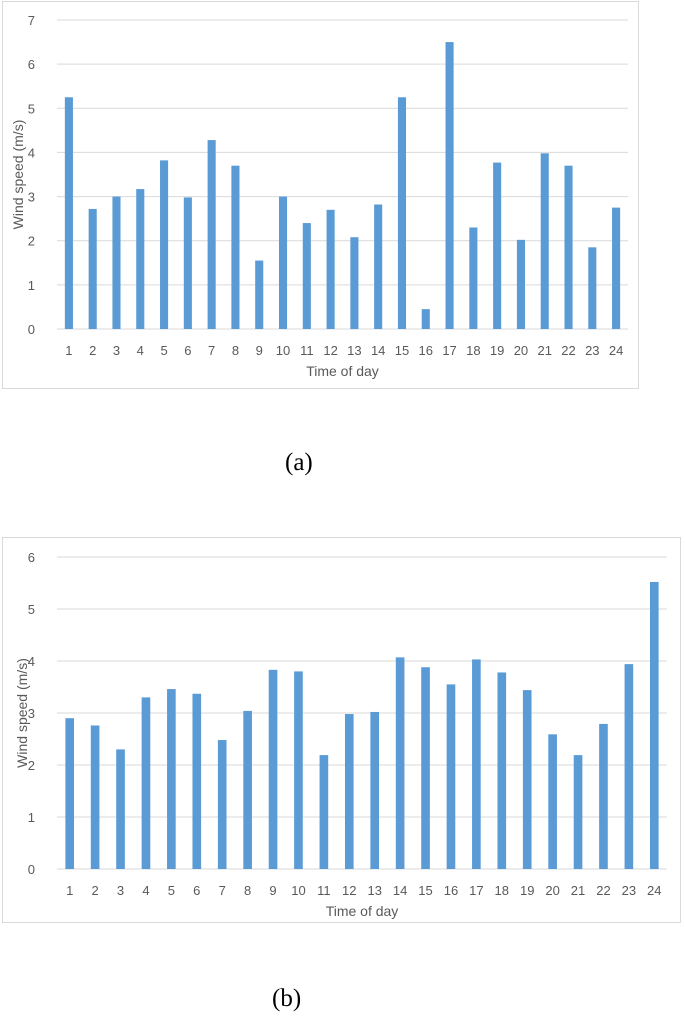  What do you see at coordinates (31, 661) in the screenshot?
I see `chart-b-y-tick-label: 4` at bounding box center [31, 661].